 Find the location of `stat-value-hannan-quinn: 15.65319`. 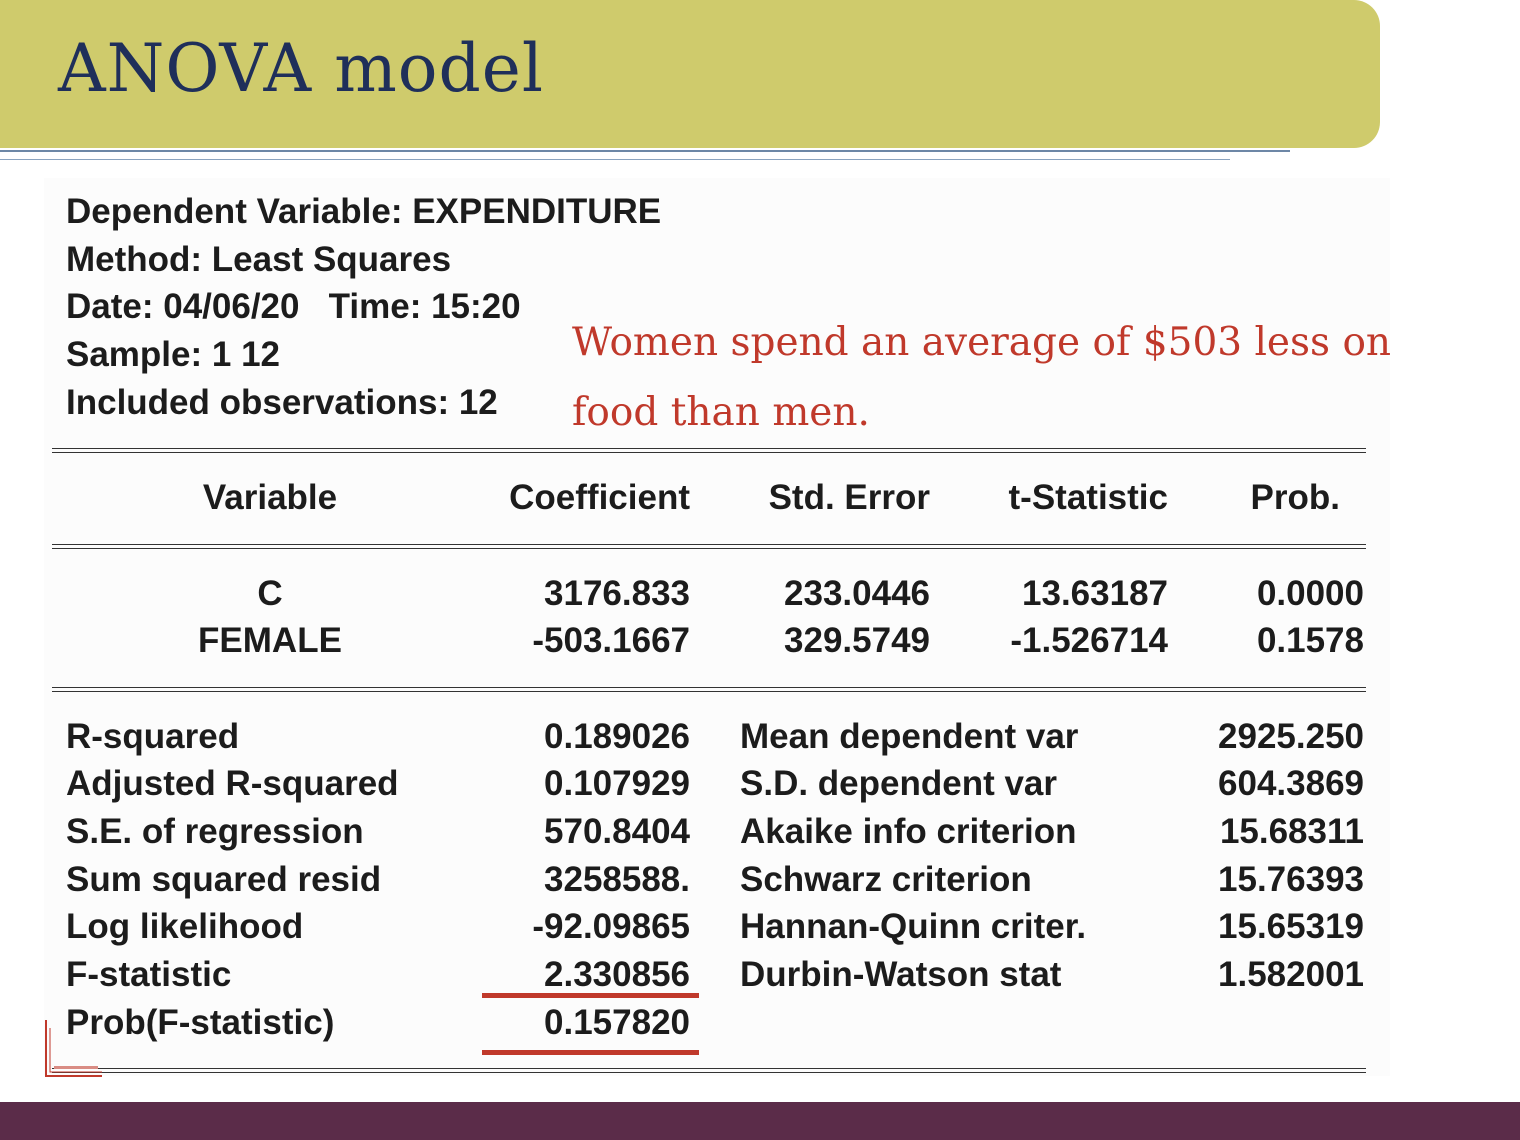

stat-value-hannan-quinn: 15.65319 is located at coordinates (1291, 926).